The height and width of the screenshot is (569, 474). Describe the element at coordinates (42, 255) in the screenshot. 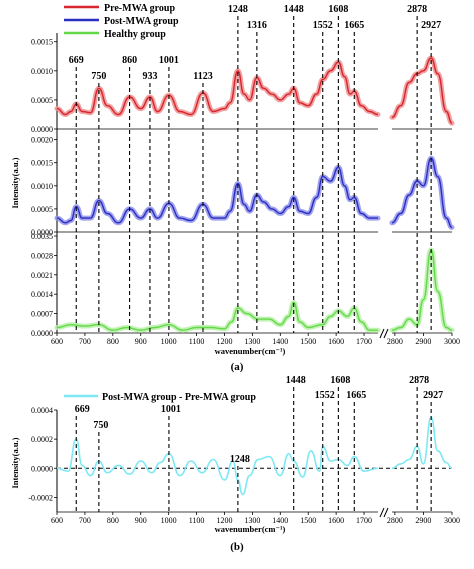

I see `y-tick-label: 0.0028` at that location.